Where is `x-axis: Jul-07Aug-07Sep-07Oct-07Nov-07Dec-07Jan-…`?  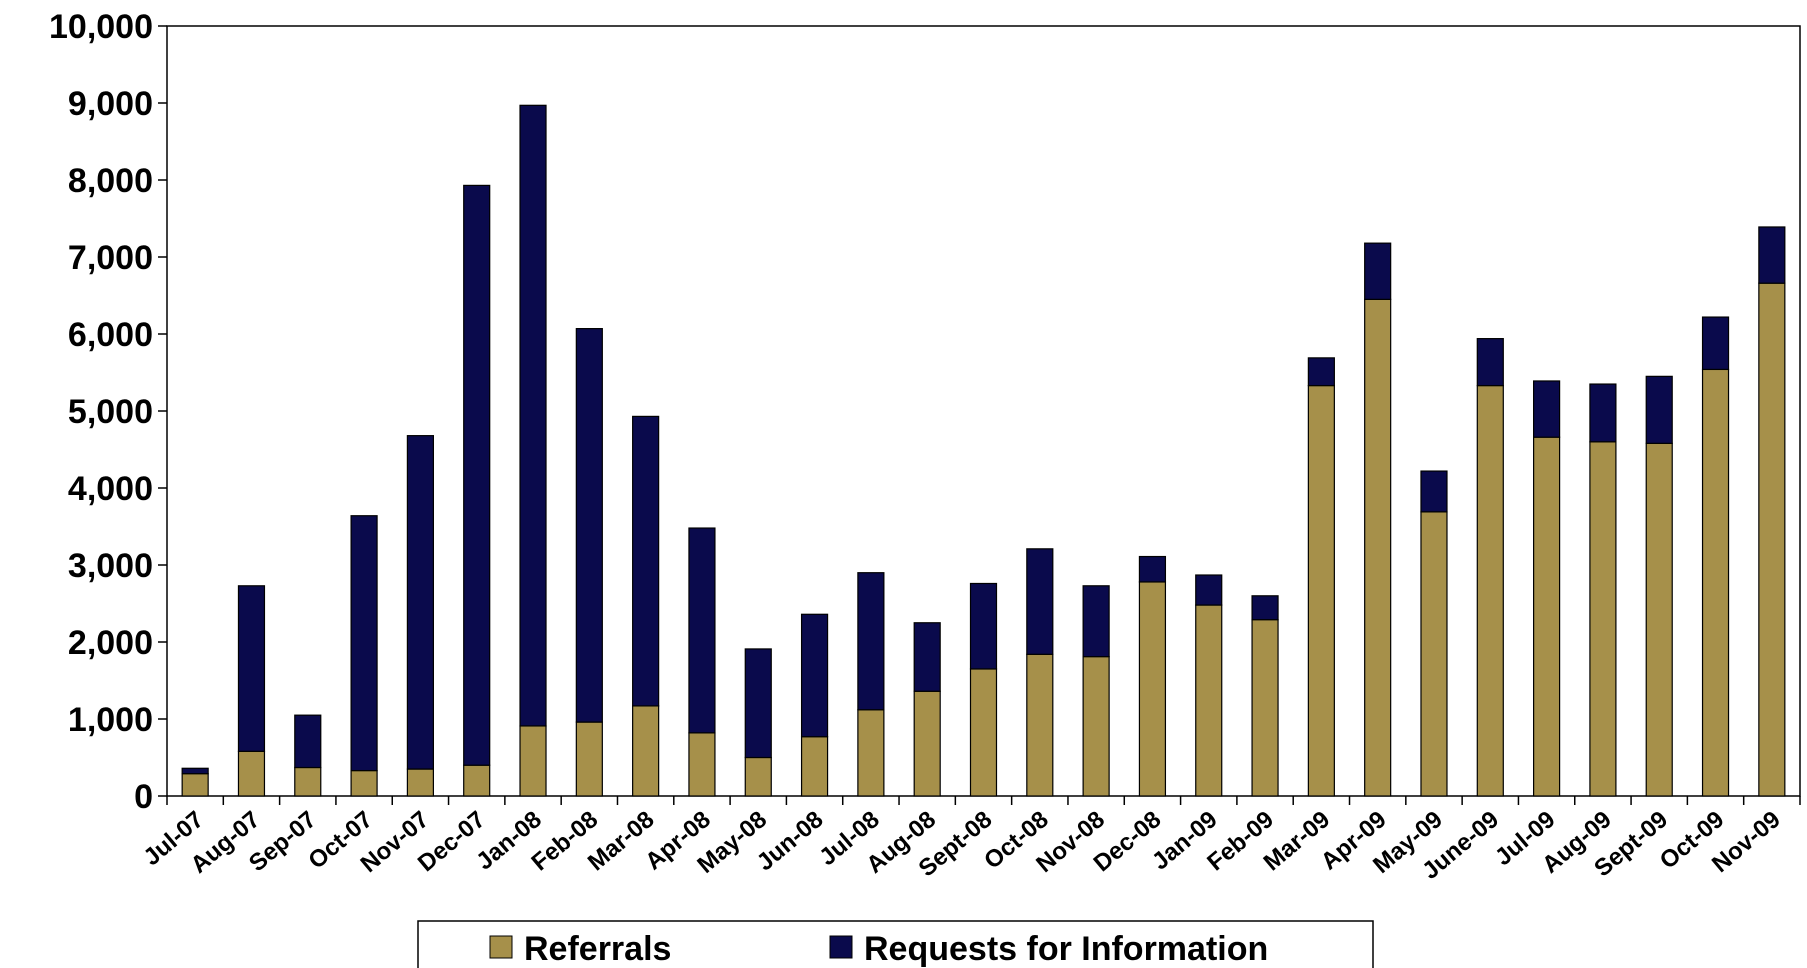 x-axis: Jul-07Aug-07Sep-07Oct-07Nov-07Dec-07Jan-… is located at coordinates (970, 840).